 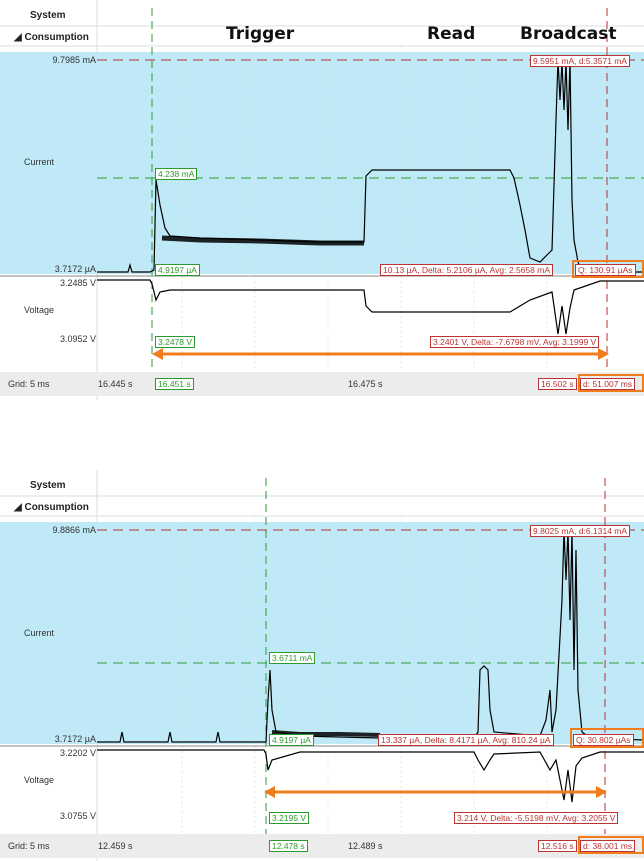 What do you see at coordinates (260, 34) in the screenshot?
I see `section-trigger: Trigger` at bounding box center [260, 34].